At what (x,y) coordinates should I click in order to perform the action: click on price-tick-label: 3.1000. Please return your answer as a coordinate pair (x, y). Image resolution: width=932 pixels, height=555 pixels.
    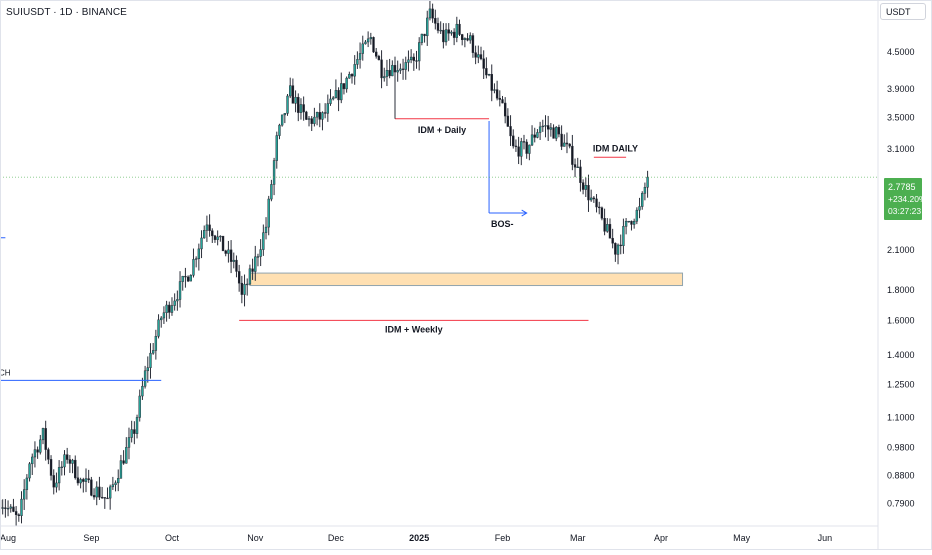
    Looking at the image, I should click on (901, 149).